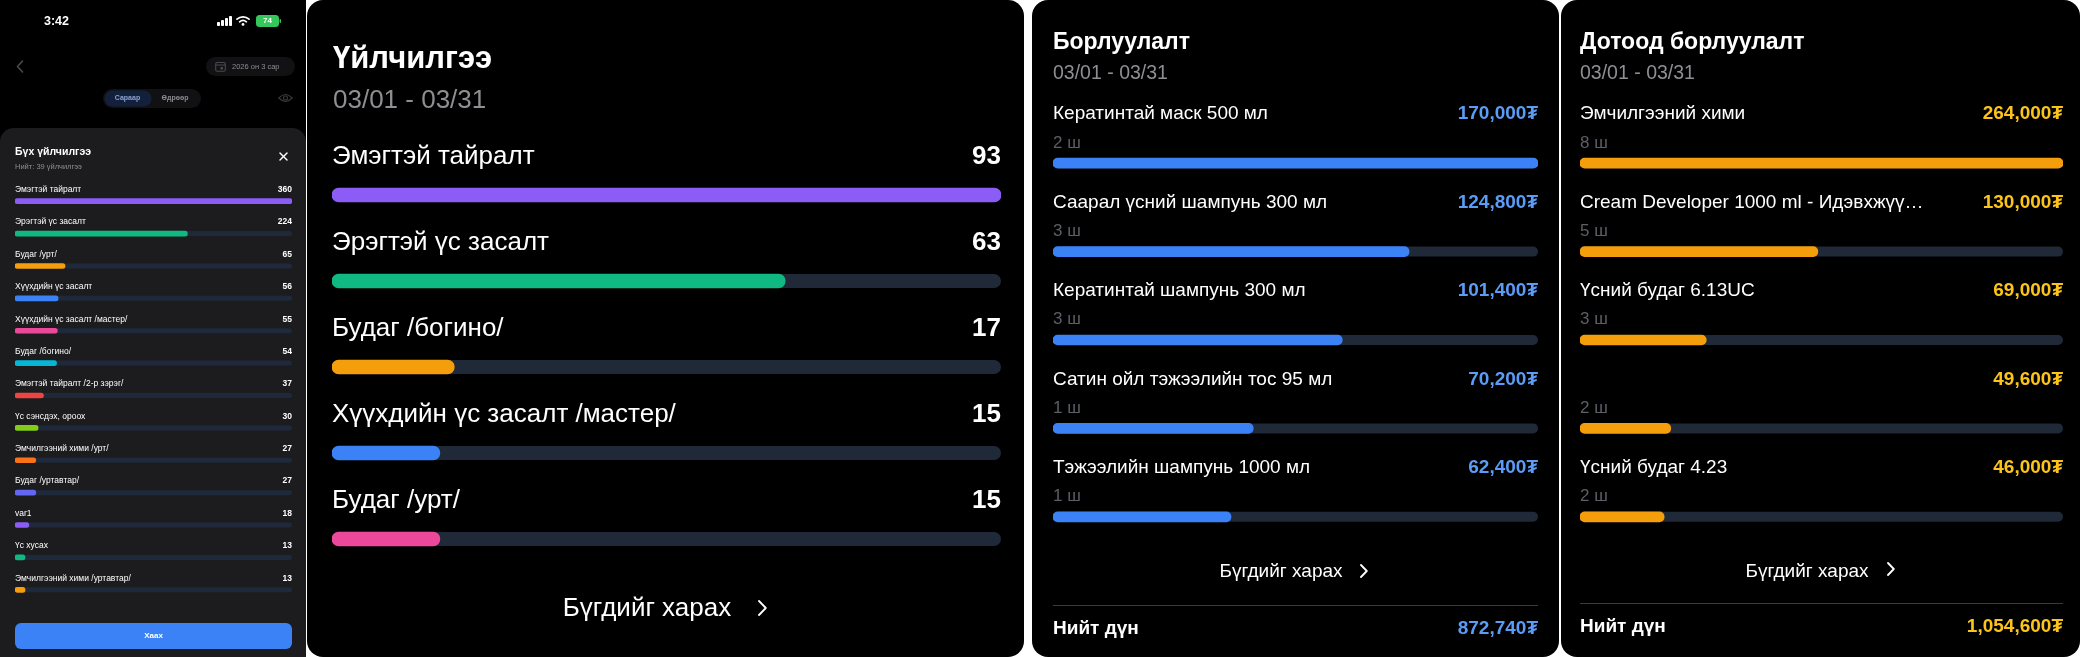 The image size is (2080, 657). Describe the element at coordinates (1498, 113) in the screenshot. I see `data-label: 170,000₮` at that location.